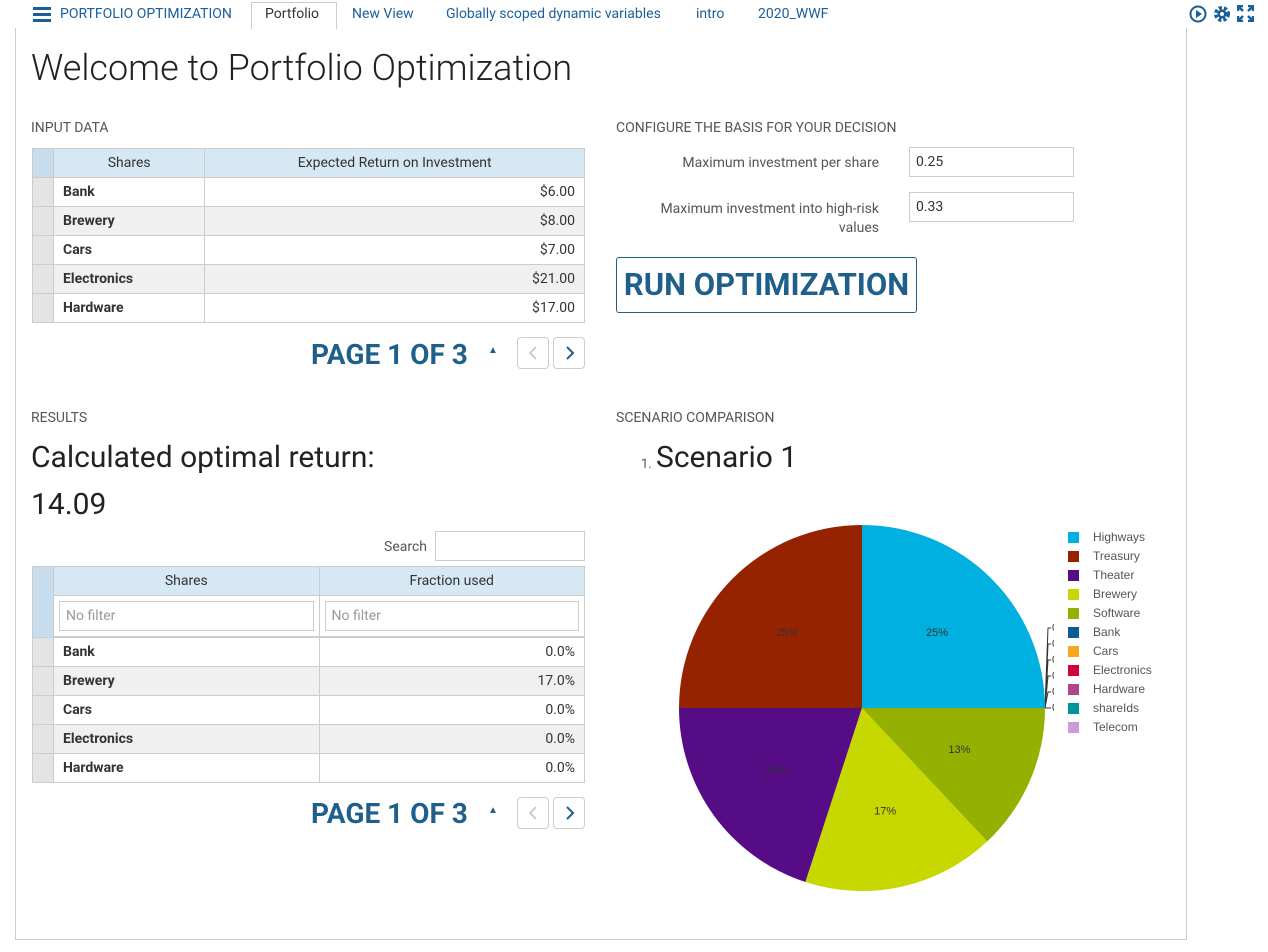  What do you see at coordinates (186, 651) in the screenshot?
I see `name-cell: Bank` at bounding box center [186, 651].